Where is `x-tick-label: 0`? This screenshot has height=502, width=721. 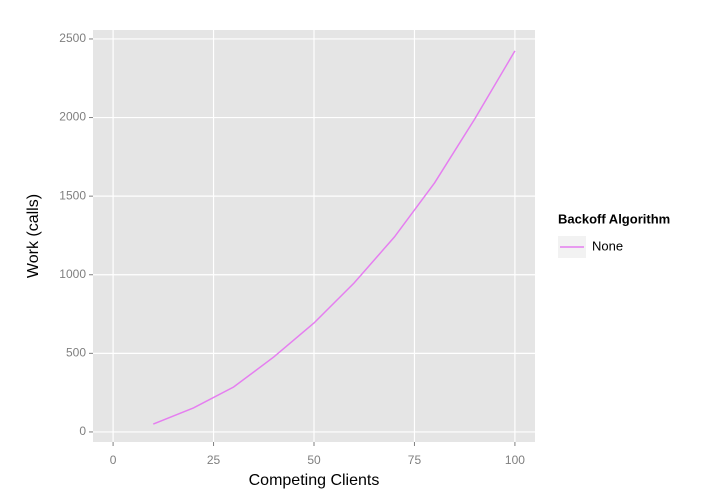 x-tick-label: 0 is located at coordinates (113, 460).